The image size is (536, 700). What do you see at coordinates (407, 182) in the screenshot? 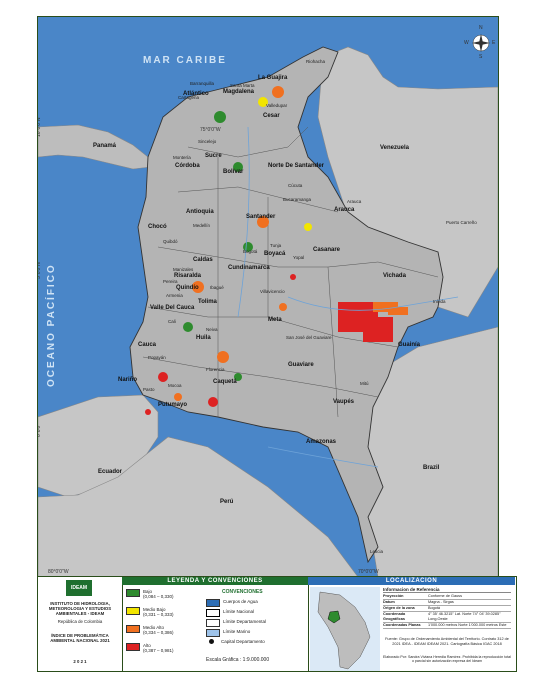
I see `venezuela-landmass` at bounding box center [407, 182].